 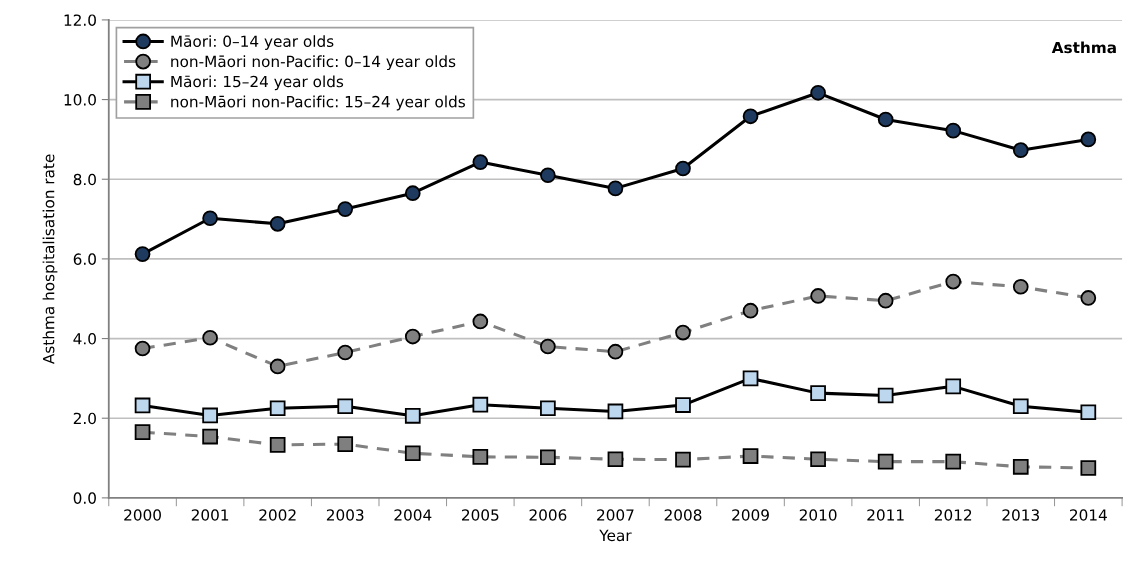 What do you see at coordinates (345, 515) in the screenshot?
I see `x-tick-label: 2003` at bounding box center [345, 515].